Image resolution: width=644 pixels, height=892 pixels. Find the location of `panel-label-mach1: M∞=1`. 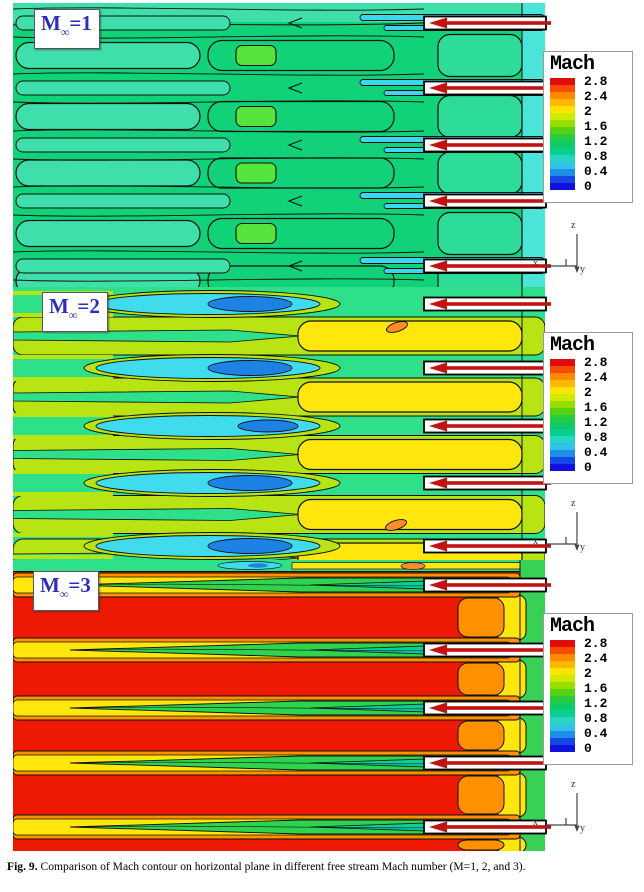

panel-label-mach1: M∞=1 is located at coordinates (67, 29).